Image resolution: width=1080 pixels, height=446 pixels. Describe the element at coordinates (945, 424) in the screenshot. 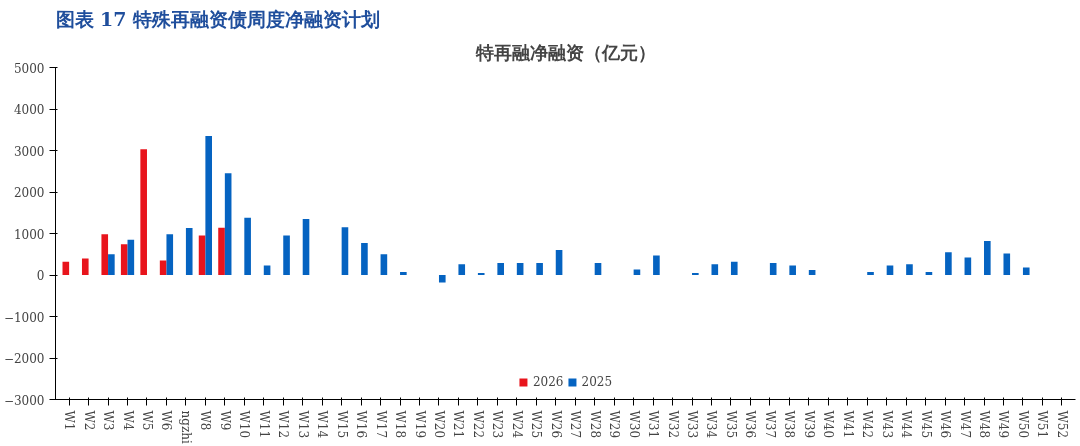

I see `x-tick-label: W46` at that location.